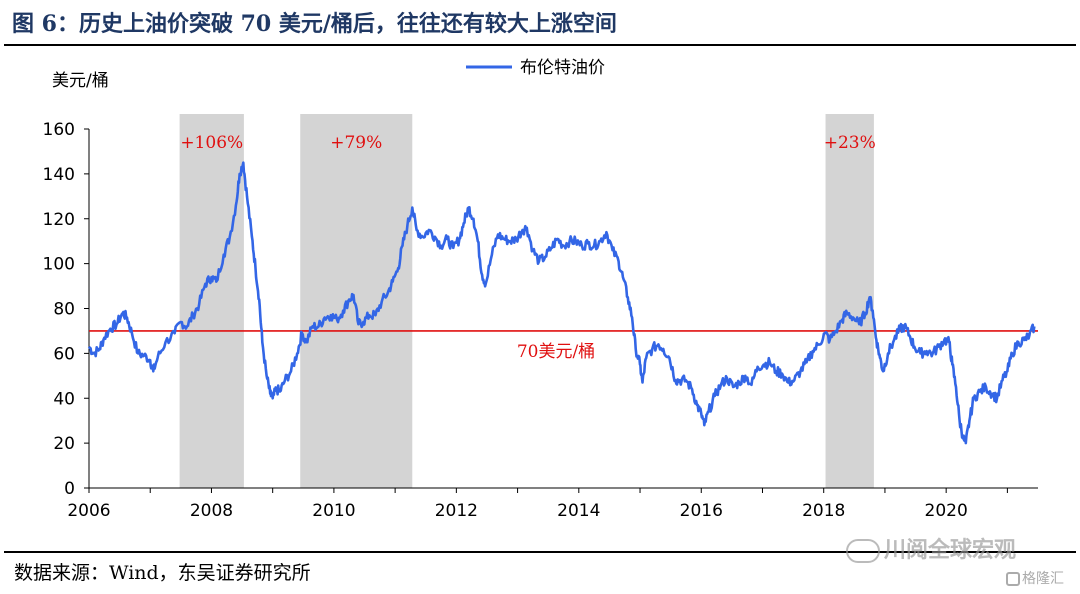 This screenshot has height=594, width=1080. What do you see at coordinates (64, 399) in the screenshot?
I see `y-tick-label: 40` at bounding box center [64, 399].